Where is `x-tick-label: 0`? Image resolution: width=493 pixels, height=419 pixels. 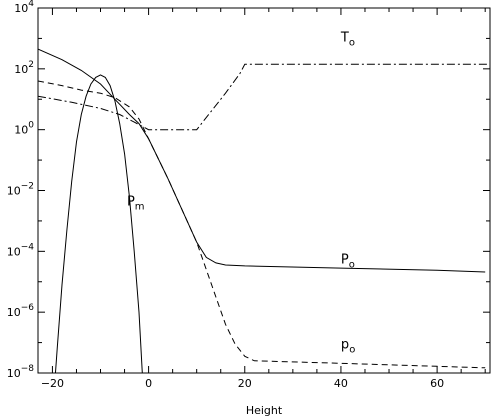
x-tick-label: 0 is located at coordinates (148, 383).